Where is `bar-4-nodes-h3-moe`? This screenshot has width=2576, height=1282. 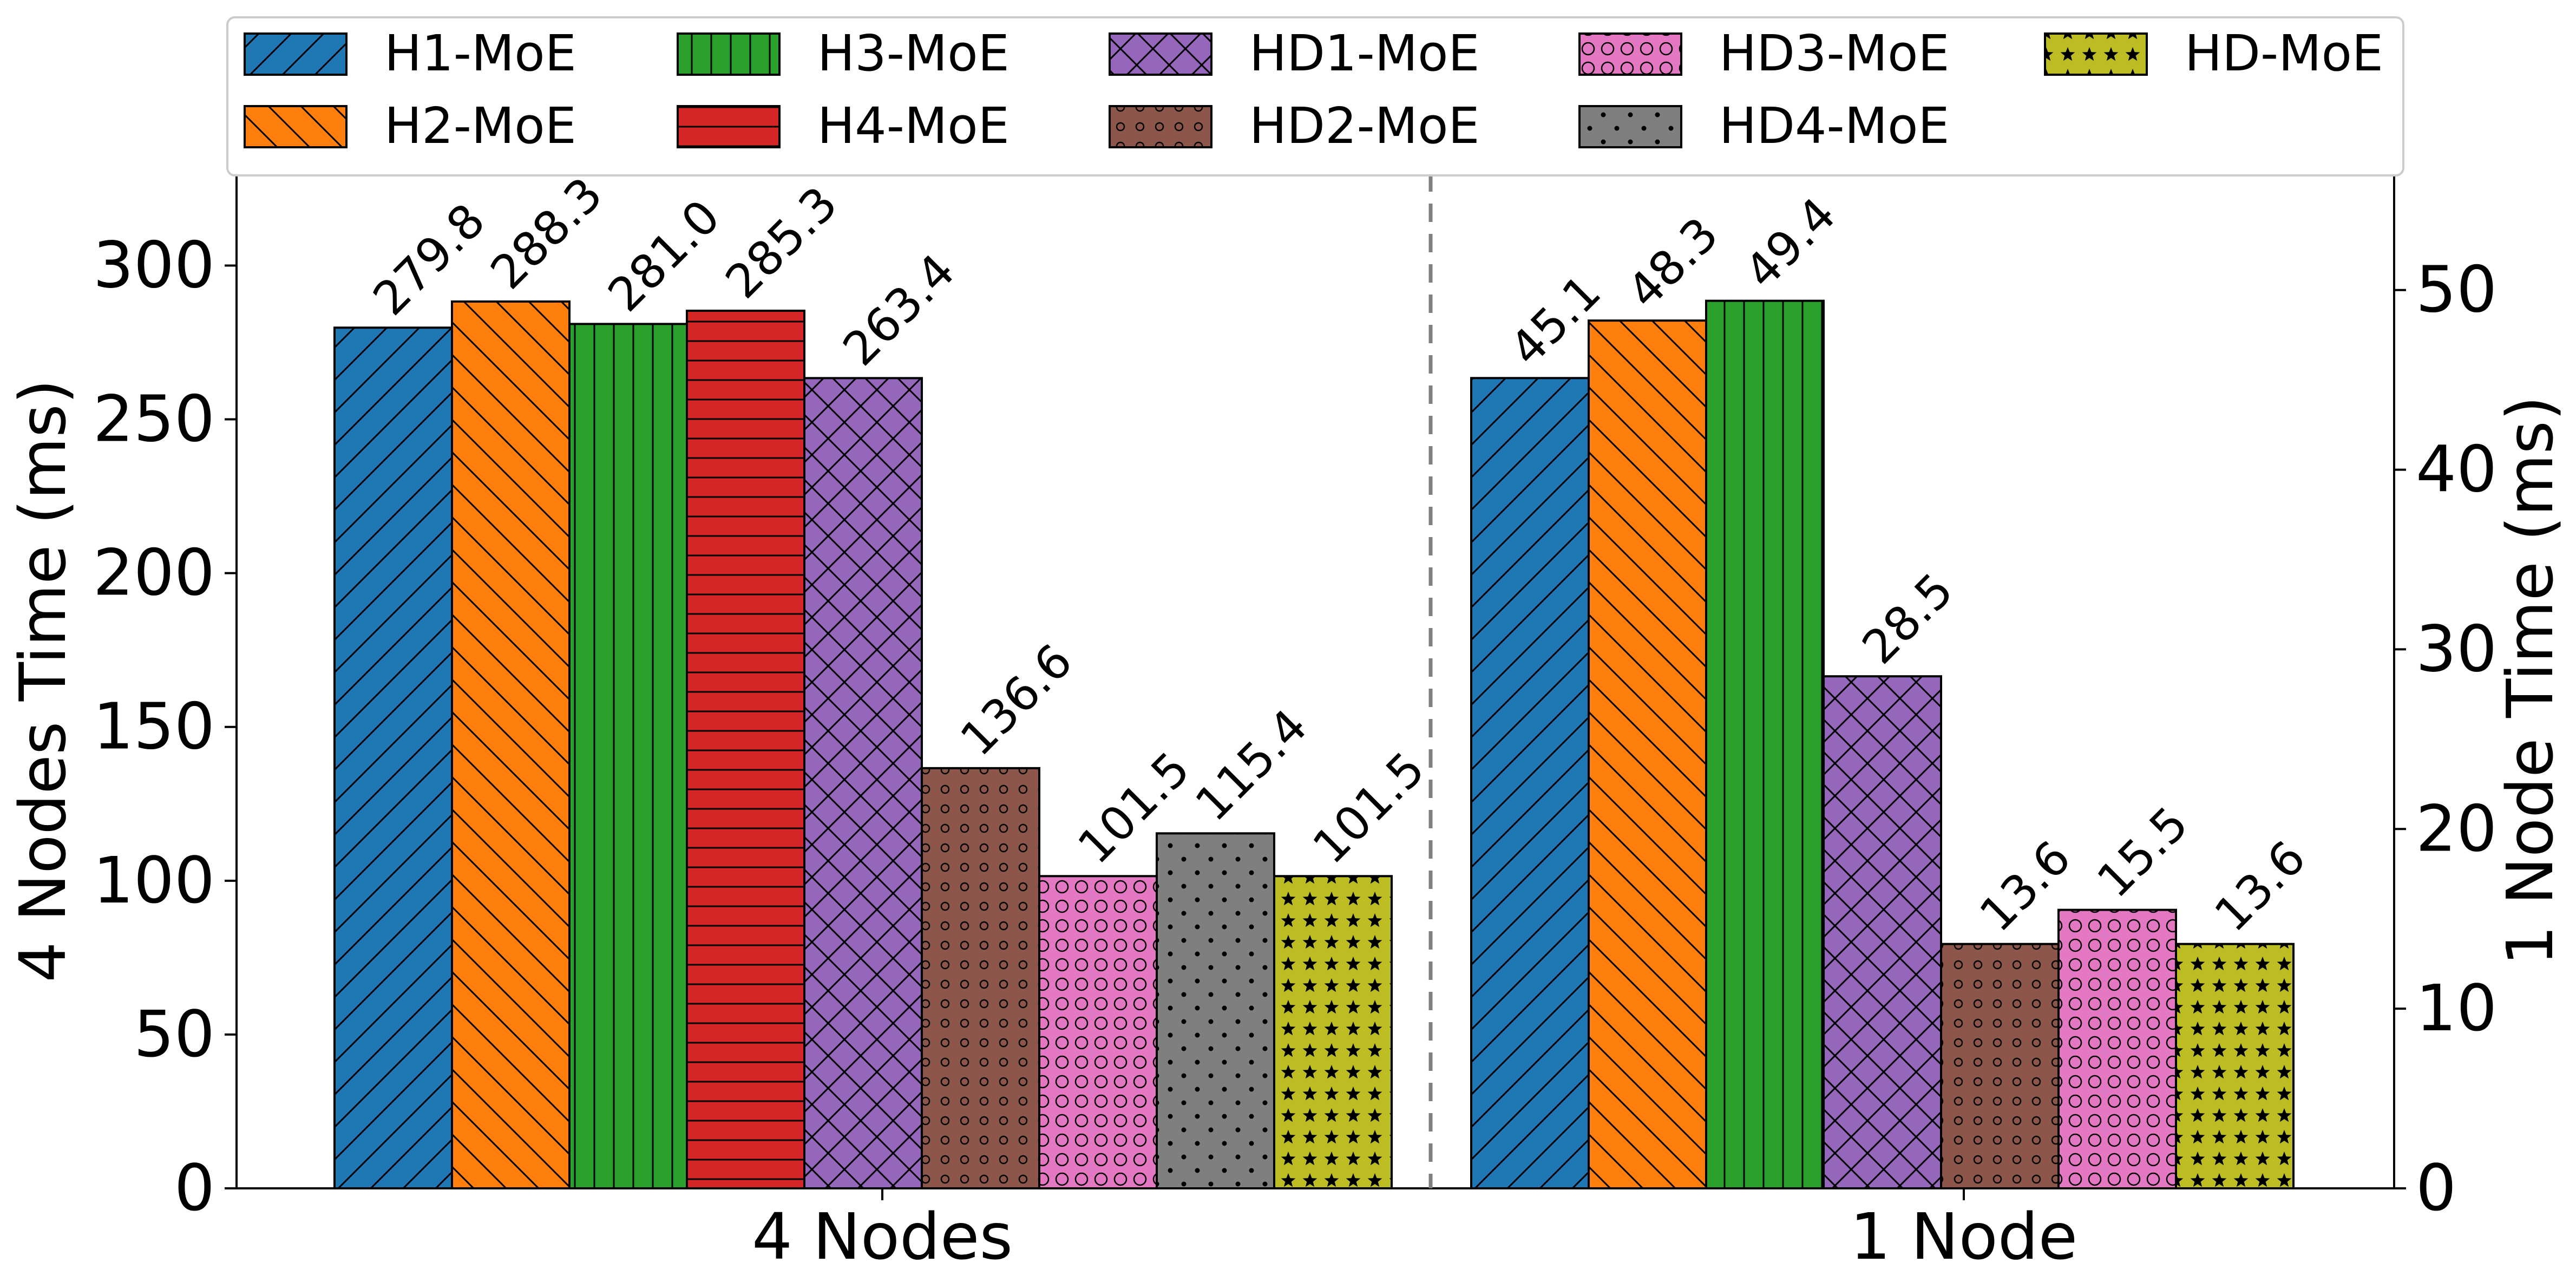 bar-4-nodes-h3-moe is located at coordinates (628, 756).